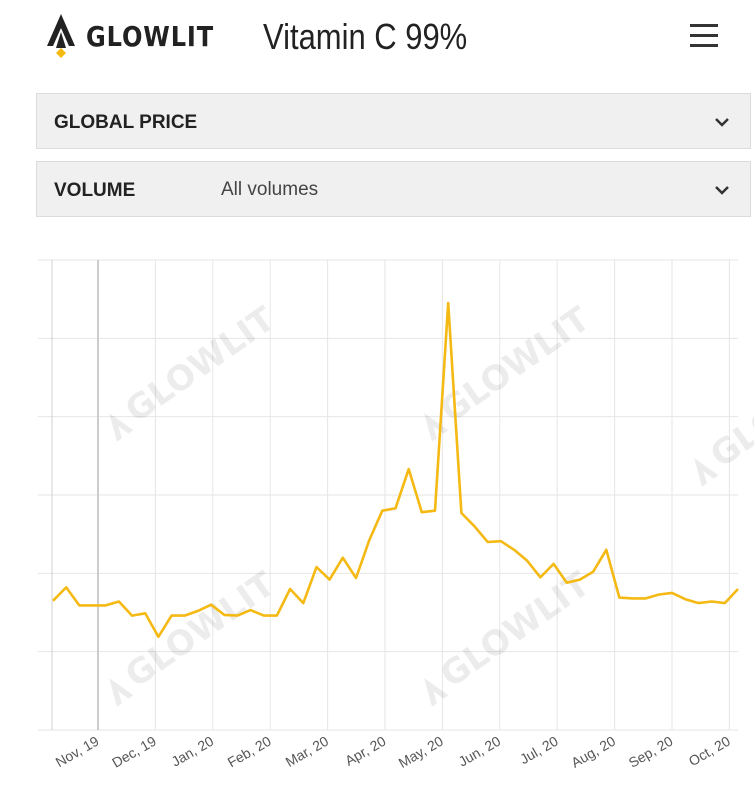 This screenshot has width=754, height=796. I want to click on x-tick-label: Feb, 20, so click(249, 752).